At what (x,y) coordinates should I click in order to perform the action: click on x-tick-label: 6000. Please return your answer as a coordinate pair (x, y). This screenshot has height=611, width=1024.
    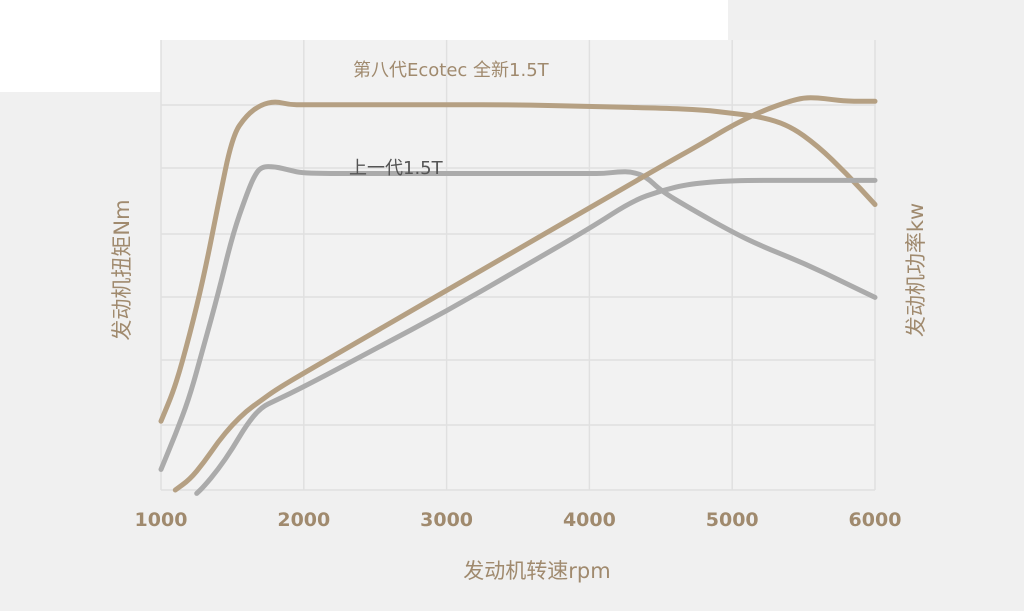
    Looking at the image, I should click on (875, 520).